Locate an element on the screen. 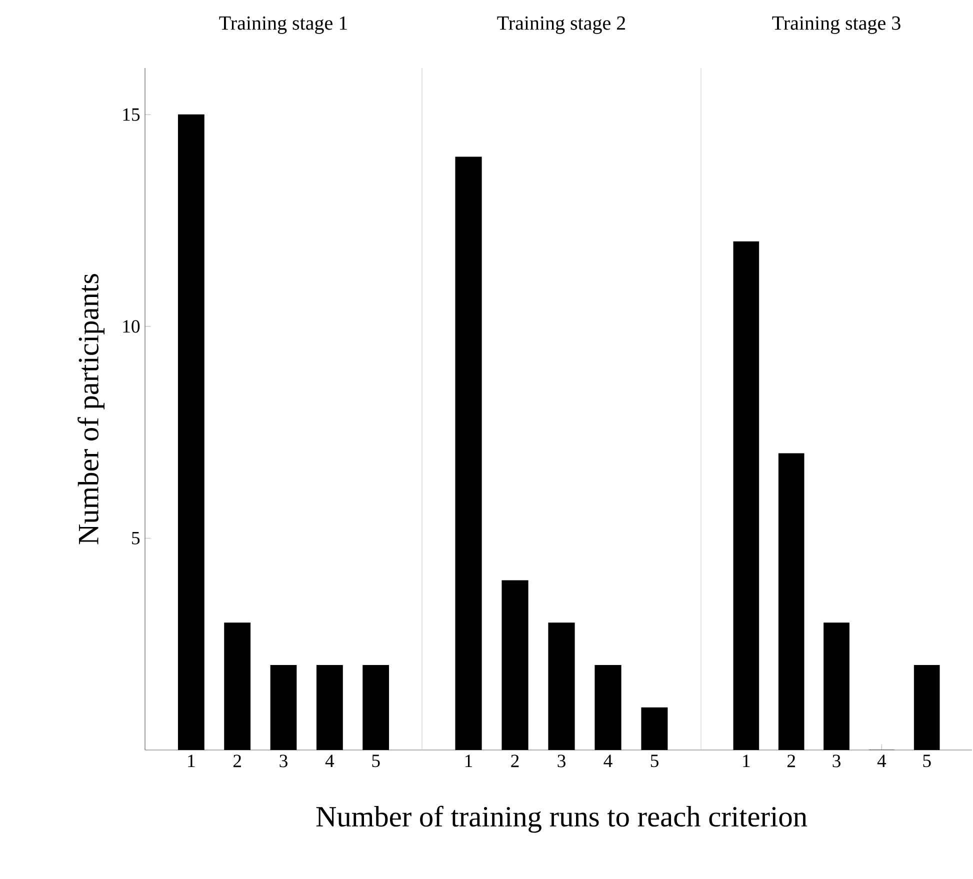  y-tick-label: 5 is located at coordinates (136, 538).